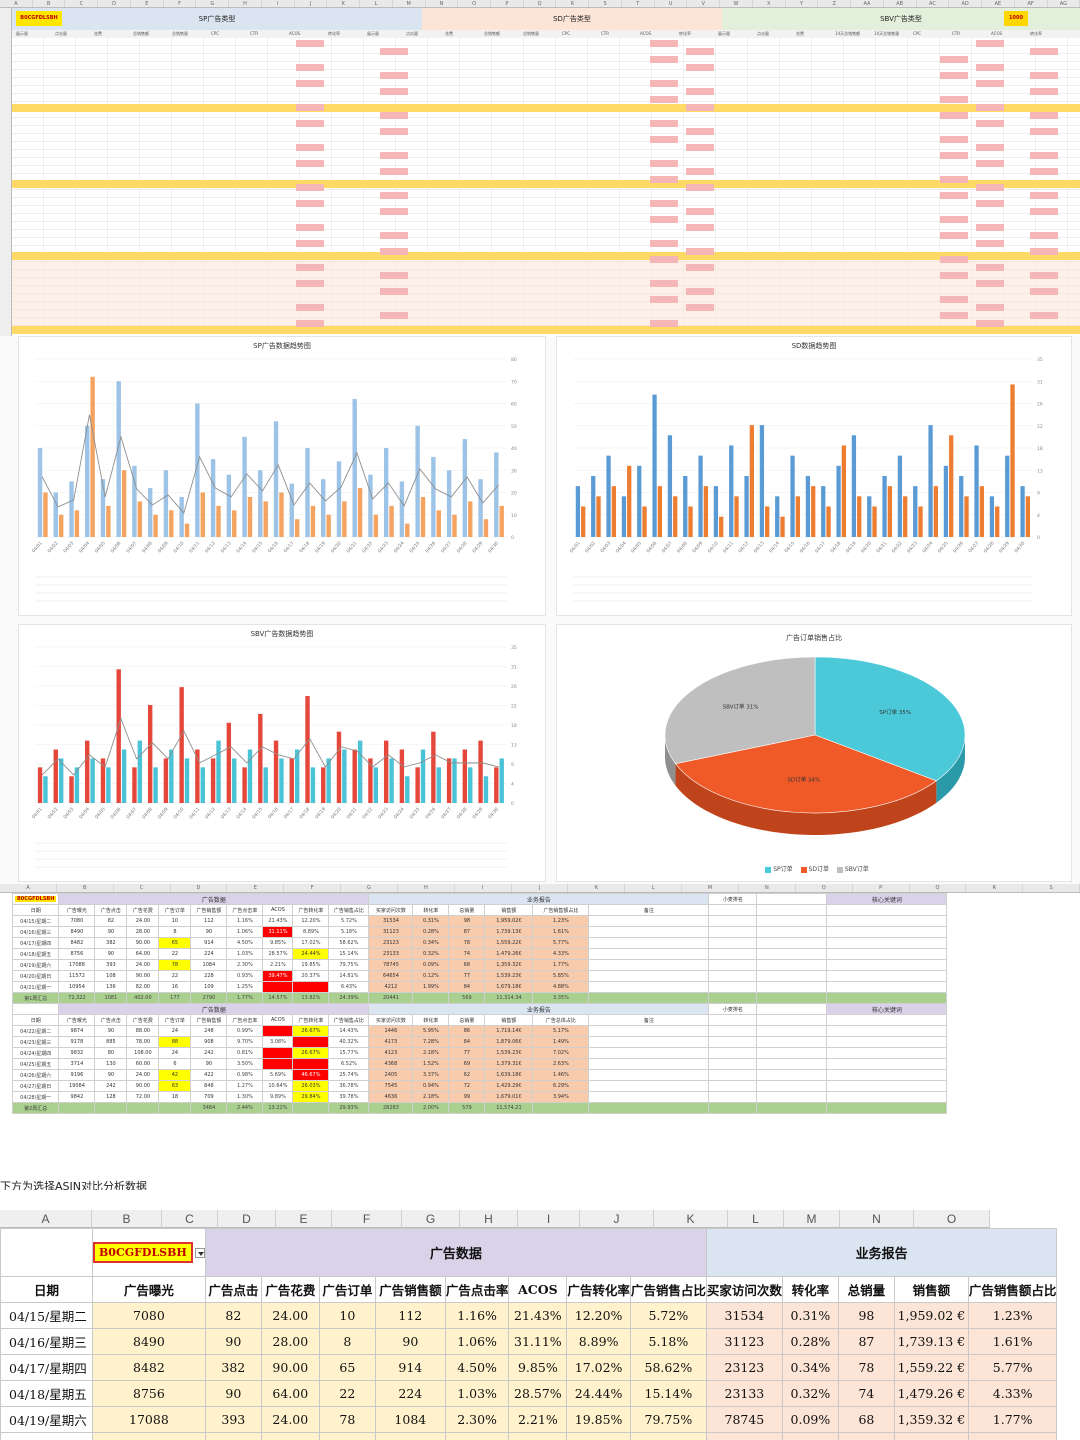 The height and width of the screenshot is (1440, 1080). Describe the element at coordinates (367, 1219) in the screenshot. I see `column-letter: F` at that location.